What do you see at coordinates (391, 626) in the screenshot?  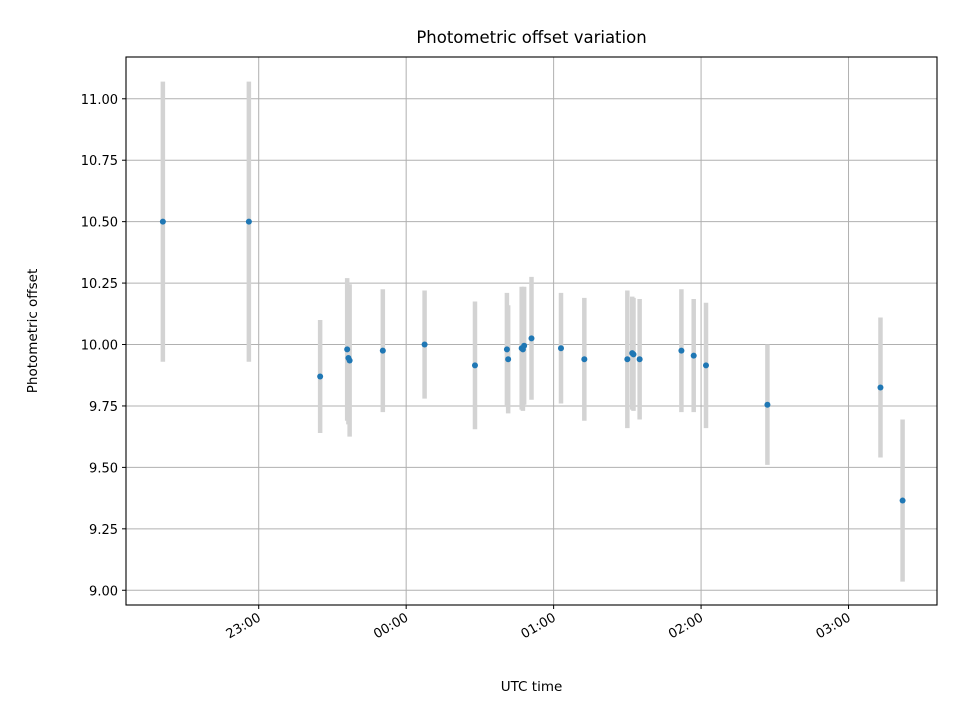 I see `x-tick-label: 00:00` at bounding box center [391, 626].